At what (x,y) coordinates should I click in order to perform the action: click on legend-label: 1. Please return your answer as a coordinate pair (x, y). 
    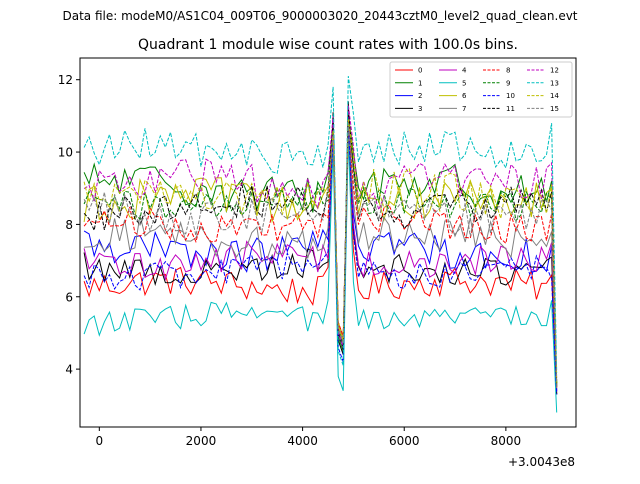
    Looking at the image, I should click on (420, 83).